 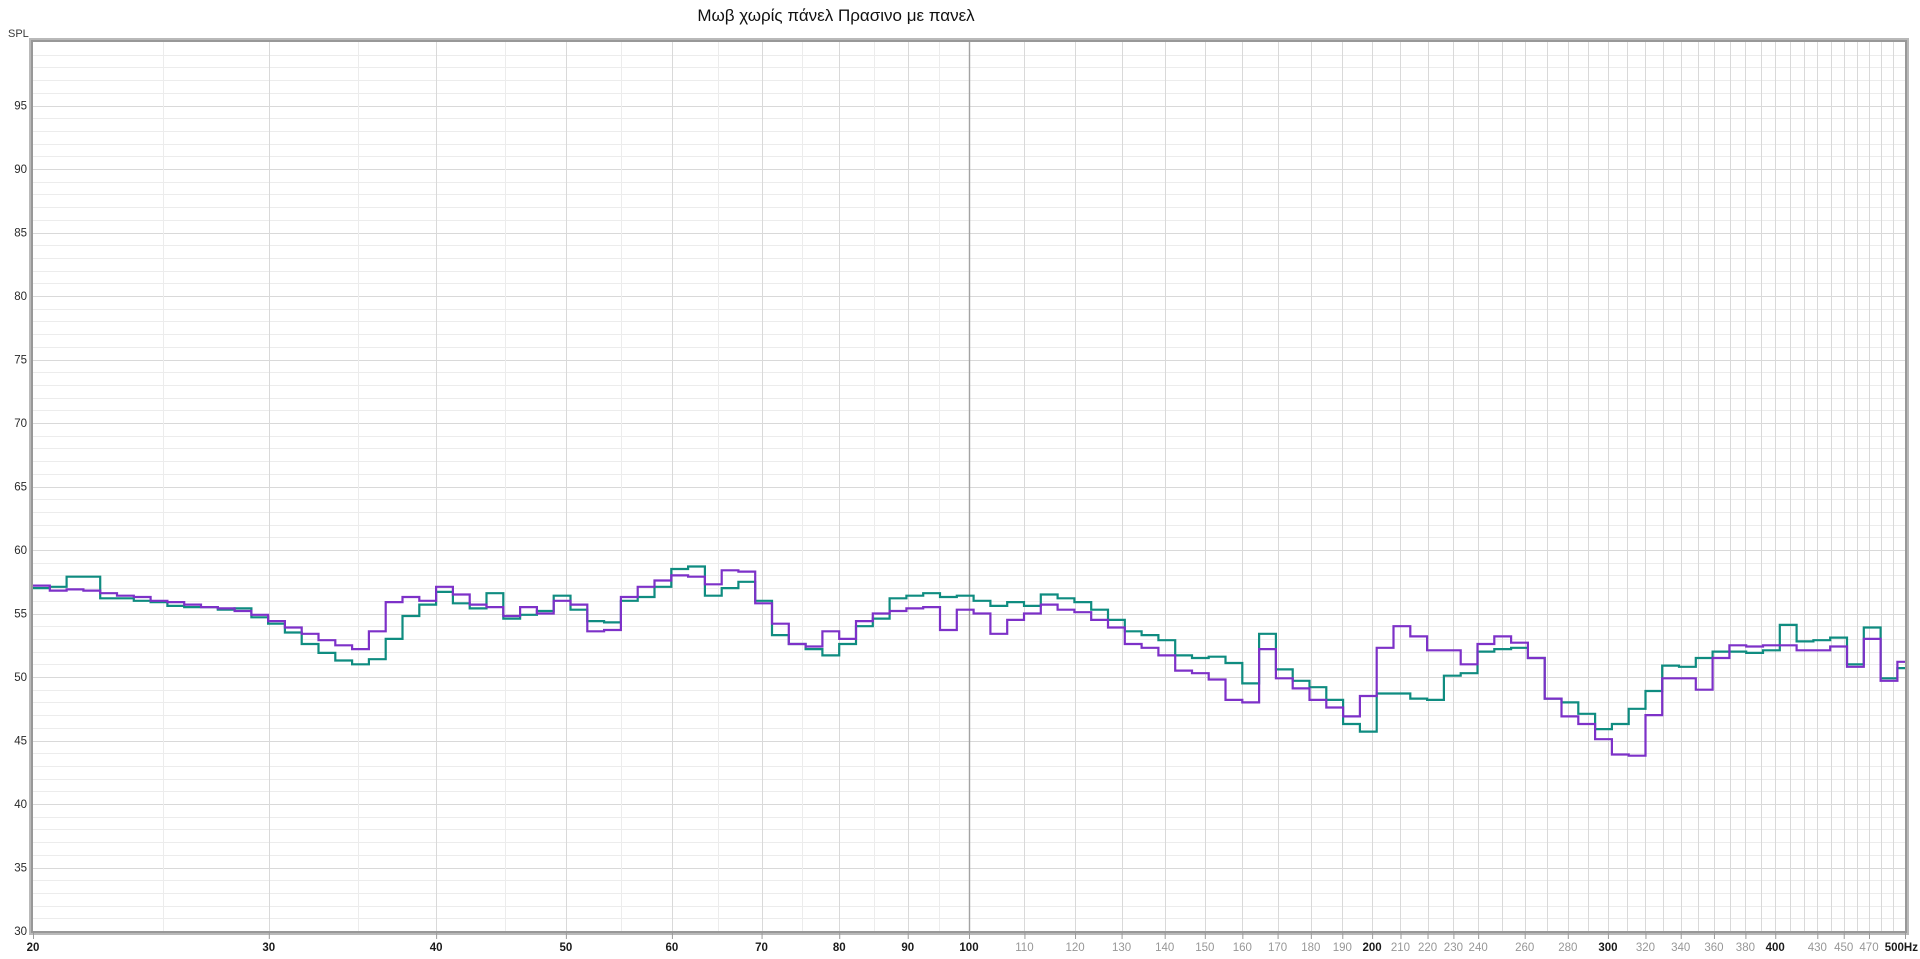 I want to click on y-axis-labels: 95 90 85 80 75 70 65 60 55 50 45 40 35 30, so click(x=20, y=520).